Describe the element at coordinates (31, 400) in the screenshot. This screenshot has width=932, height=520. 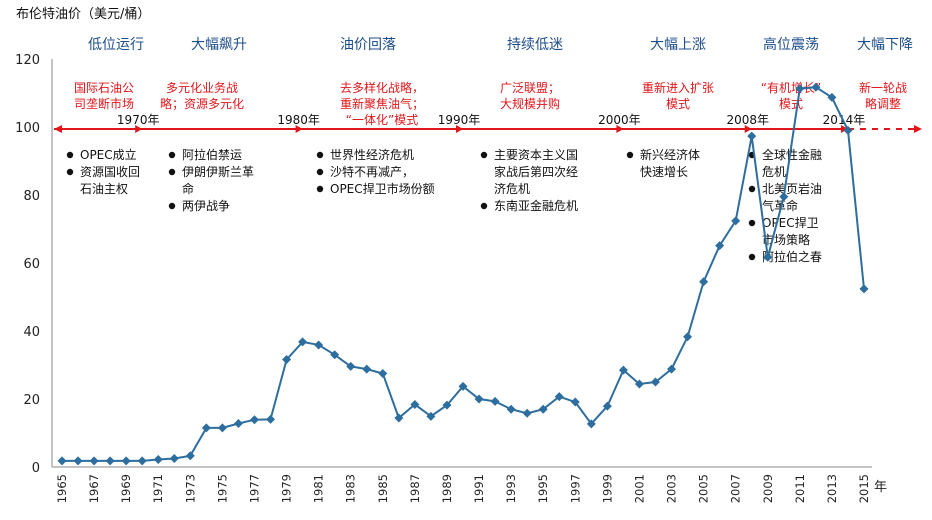
I see `y-tick-label: 20` at that location.